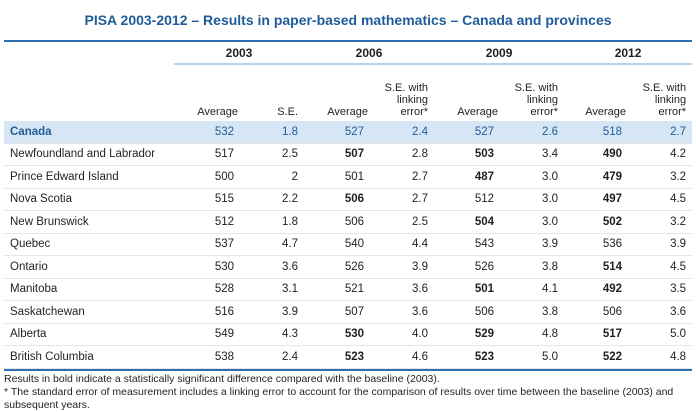  I want to click on bottom-rule, so click(348, 369).